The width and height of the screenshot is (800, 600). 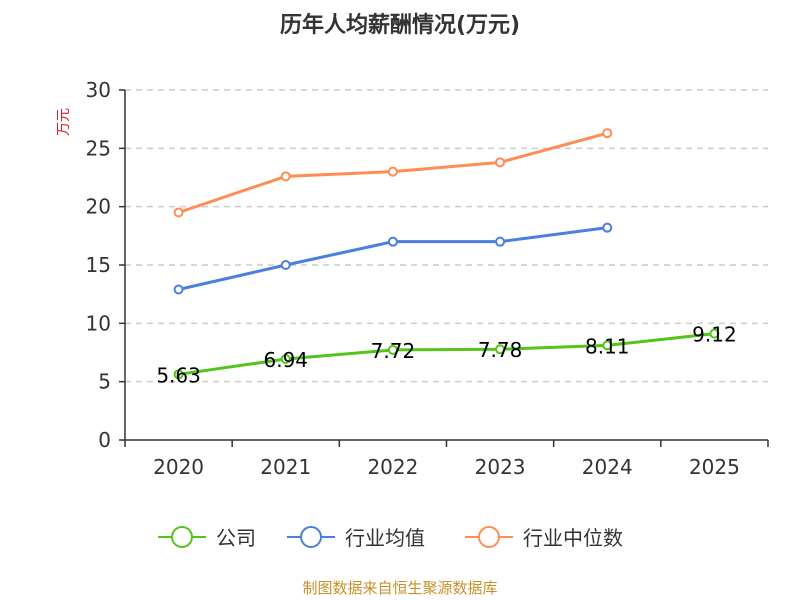 I want to click on x-tick-label: 2024, so click(x=607, y=467).